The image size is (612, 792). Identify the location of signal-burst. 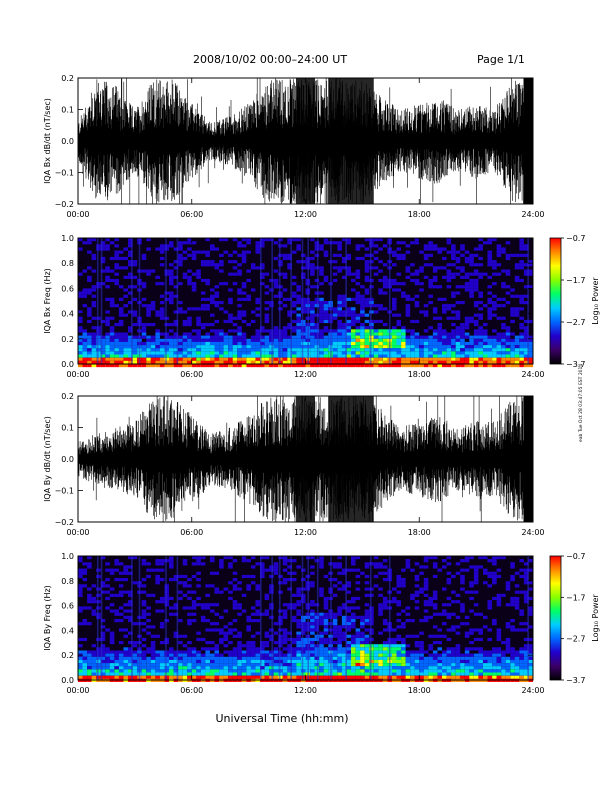
(305, 141).